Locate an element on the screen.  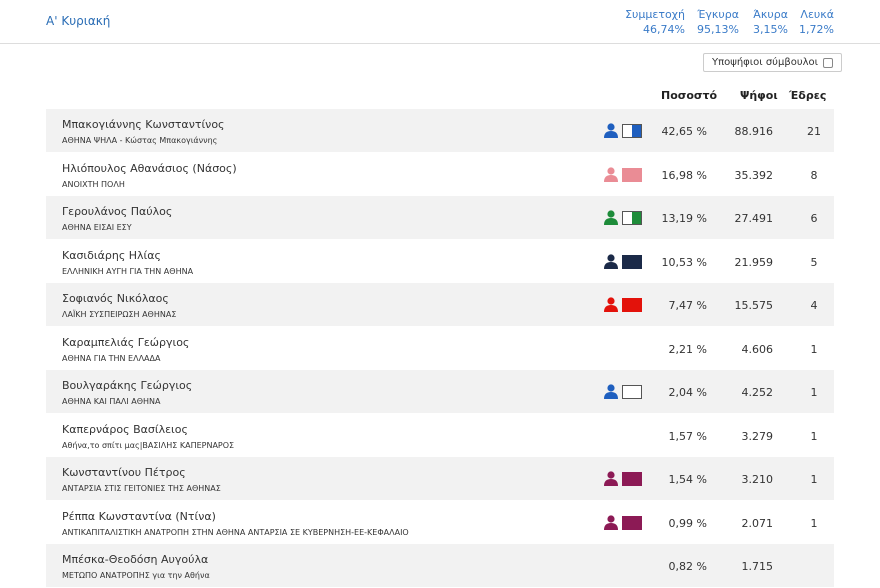
percent: 7,47 % is located at coordinates (687, 305).